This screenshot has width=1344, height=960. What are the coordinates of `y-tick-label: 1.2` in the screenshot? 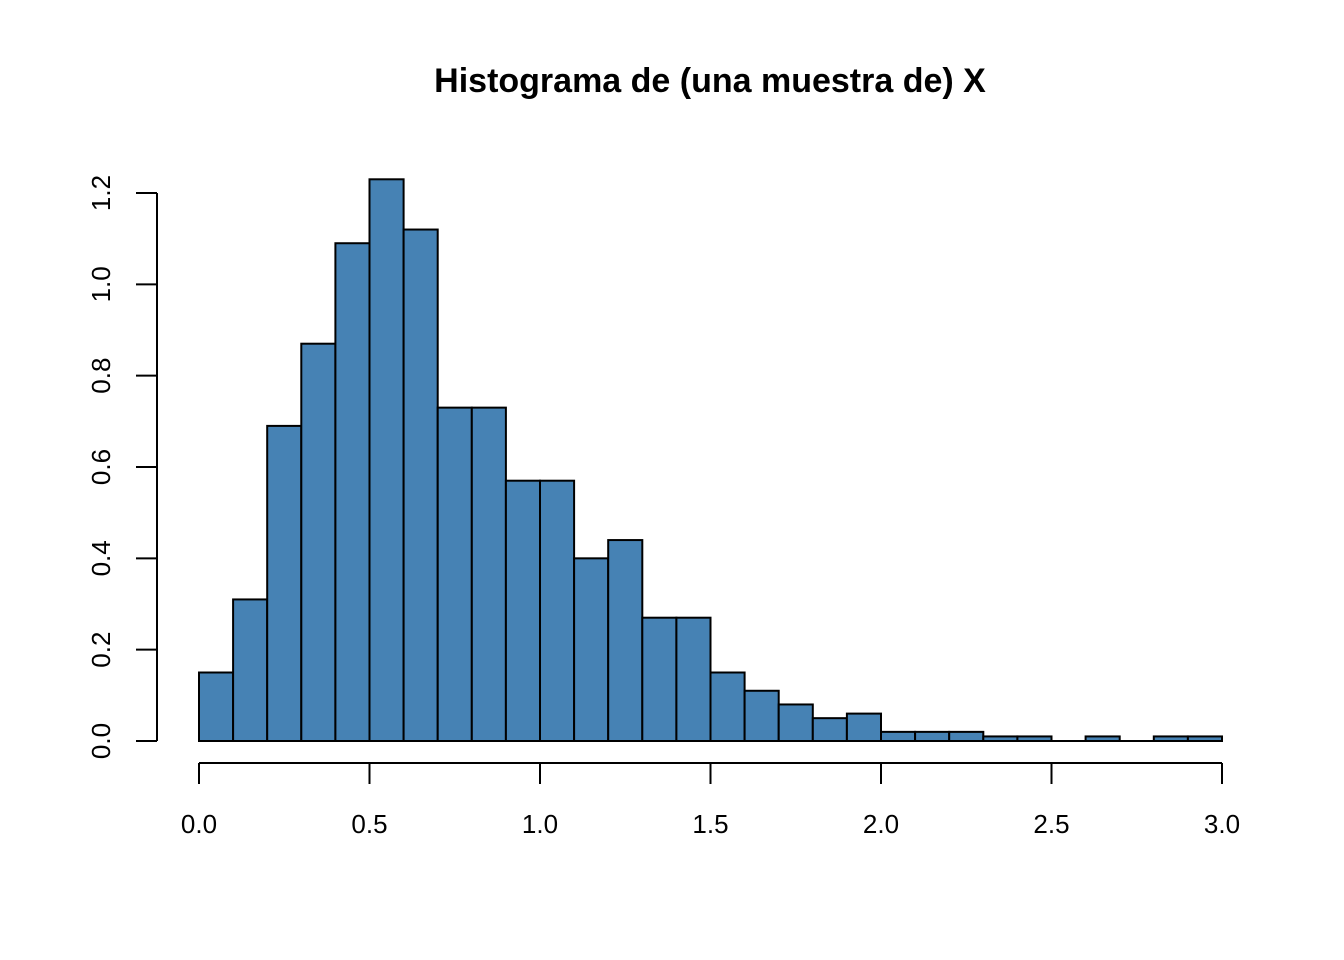 It's located at (101, 193).